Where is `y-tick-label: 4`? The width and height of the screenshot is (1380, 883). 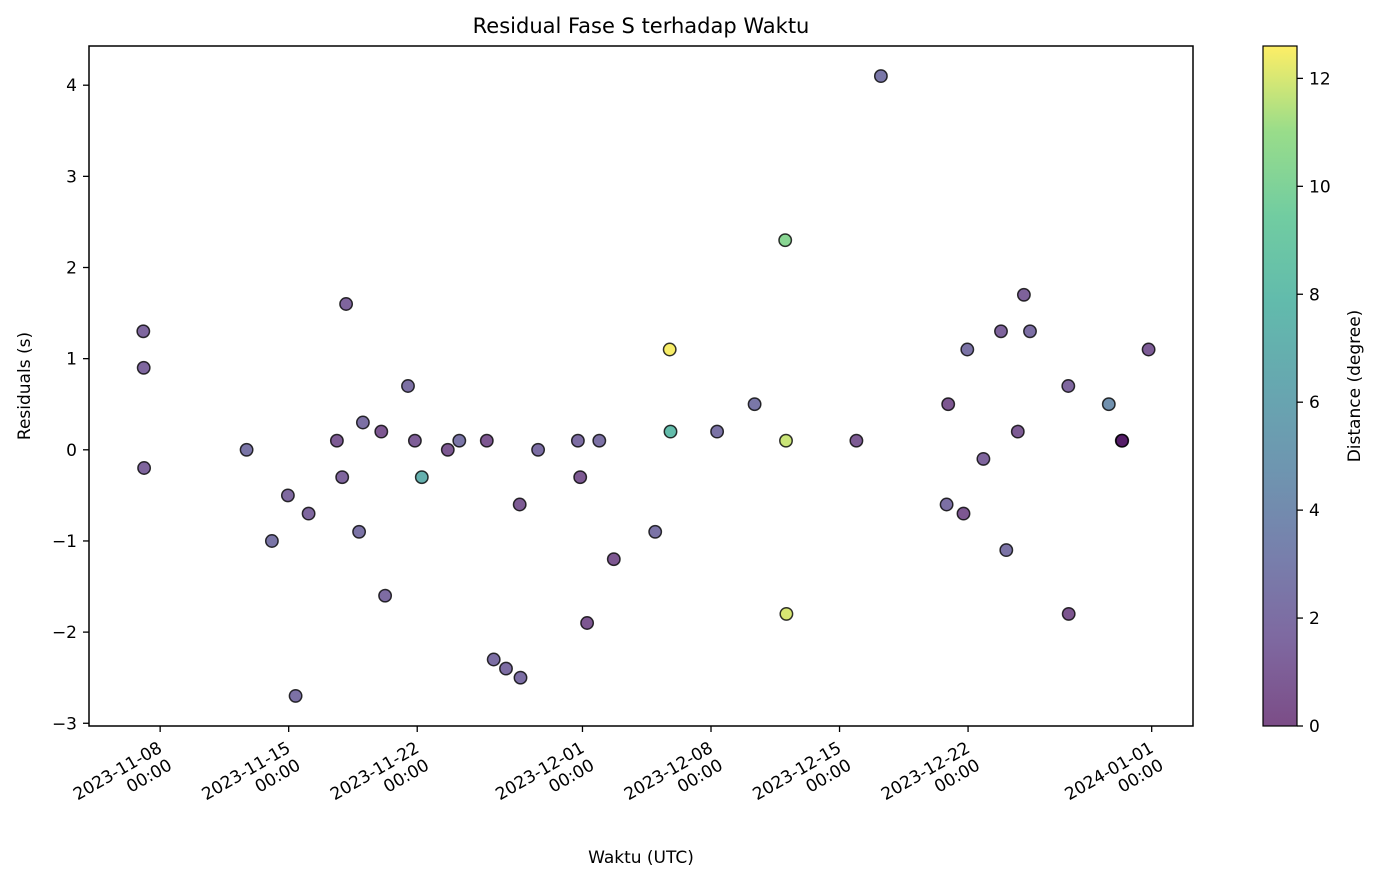
y-tick-label: 4 is located at coordinates (71, 86).